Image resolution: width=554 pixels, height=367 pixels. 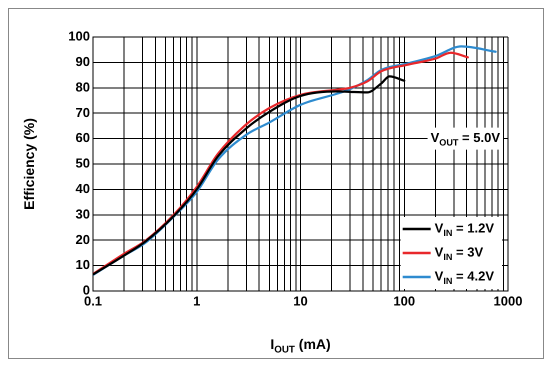 What do you see at coordinates (83, 61) in the screenshot?
I see `y-tick-label: 90` at bounding box center [83, 61].